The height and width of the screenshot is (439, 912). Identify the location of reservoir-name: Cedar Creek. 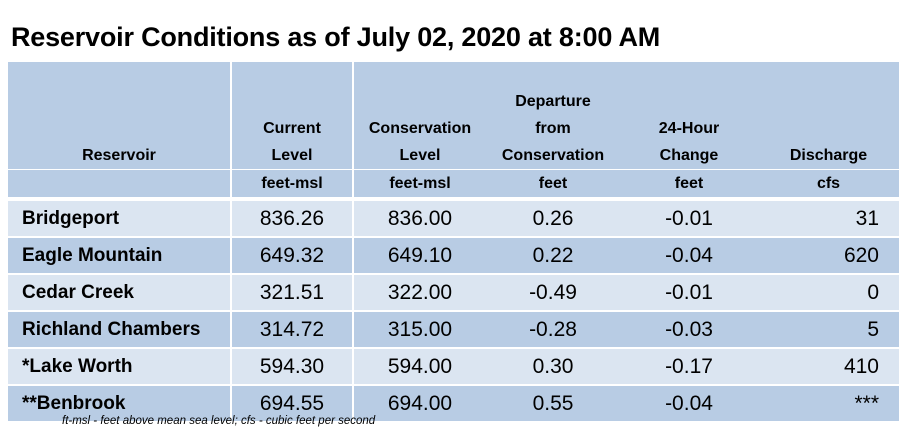
(120, 291).